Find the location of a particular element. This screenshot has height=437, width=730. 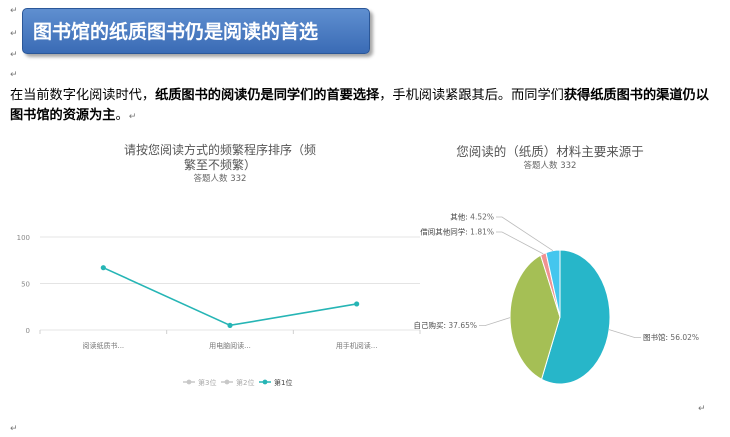

line-chart-title-block: 请按您阅读方式的频繁程序排序（频繁至不频繁） 答题人数 332 is located at coordinates (220, 164).